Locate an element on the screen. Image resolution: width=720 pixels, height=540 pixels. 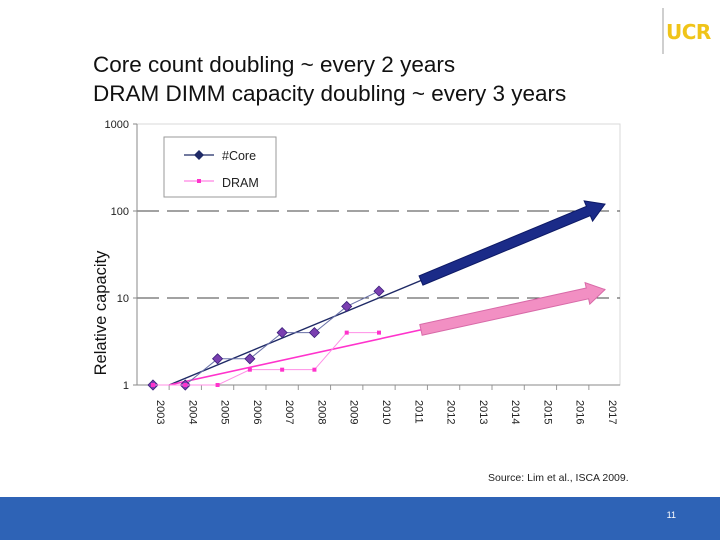
core-series-line is located at coordinates (266, 338).